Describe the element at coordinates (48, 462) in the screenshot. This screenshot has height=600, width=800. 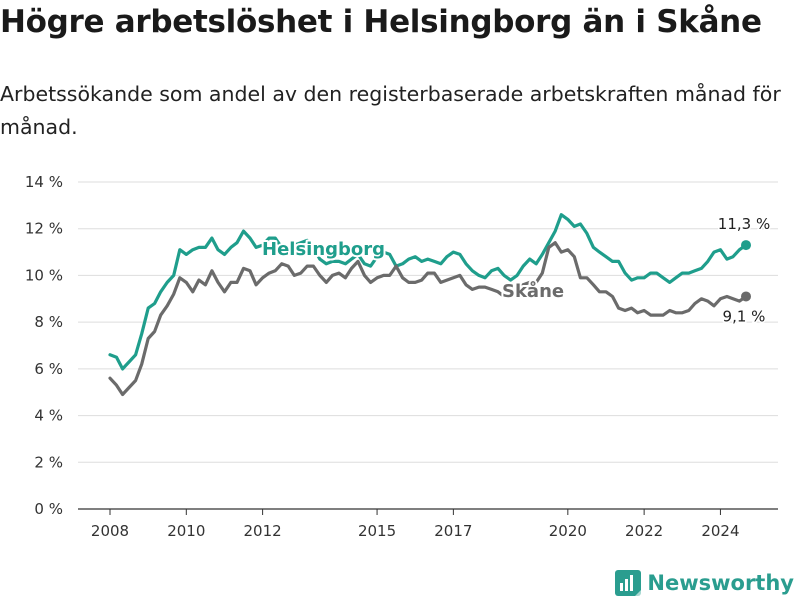
I see `y-tick-label: 2 %` at that location.